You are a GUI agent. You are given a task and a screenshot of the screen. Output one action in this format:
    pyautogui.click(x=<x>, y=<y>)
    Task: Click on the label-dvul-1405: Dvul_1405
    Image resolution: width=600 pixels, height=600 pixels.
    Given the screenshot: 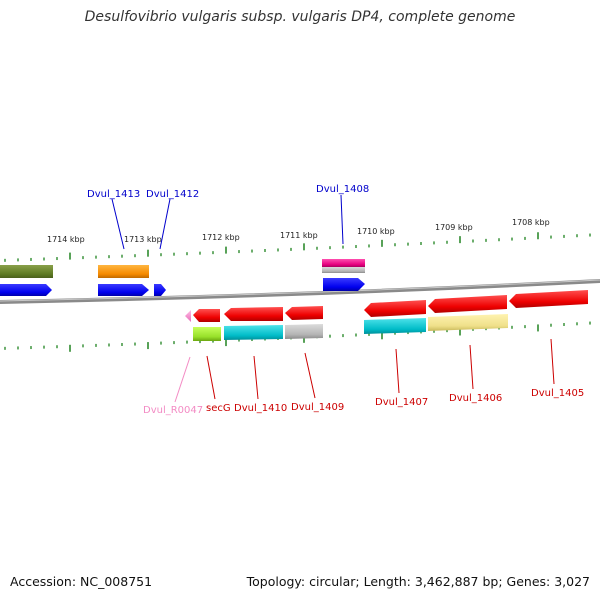 What is the action you would take?
    pyautogui.click(x=557, y=393)
    